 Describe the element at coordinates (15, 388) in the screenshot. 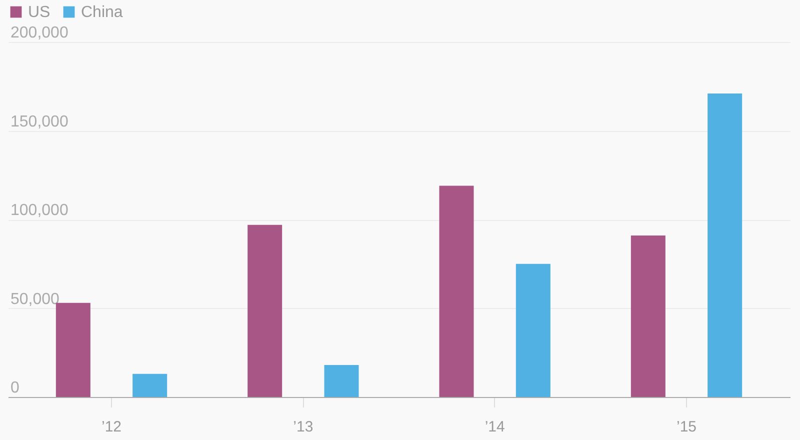

I see `y-tick-label: 0` at that location.